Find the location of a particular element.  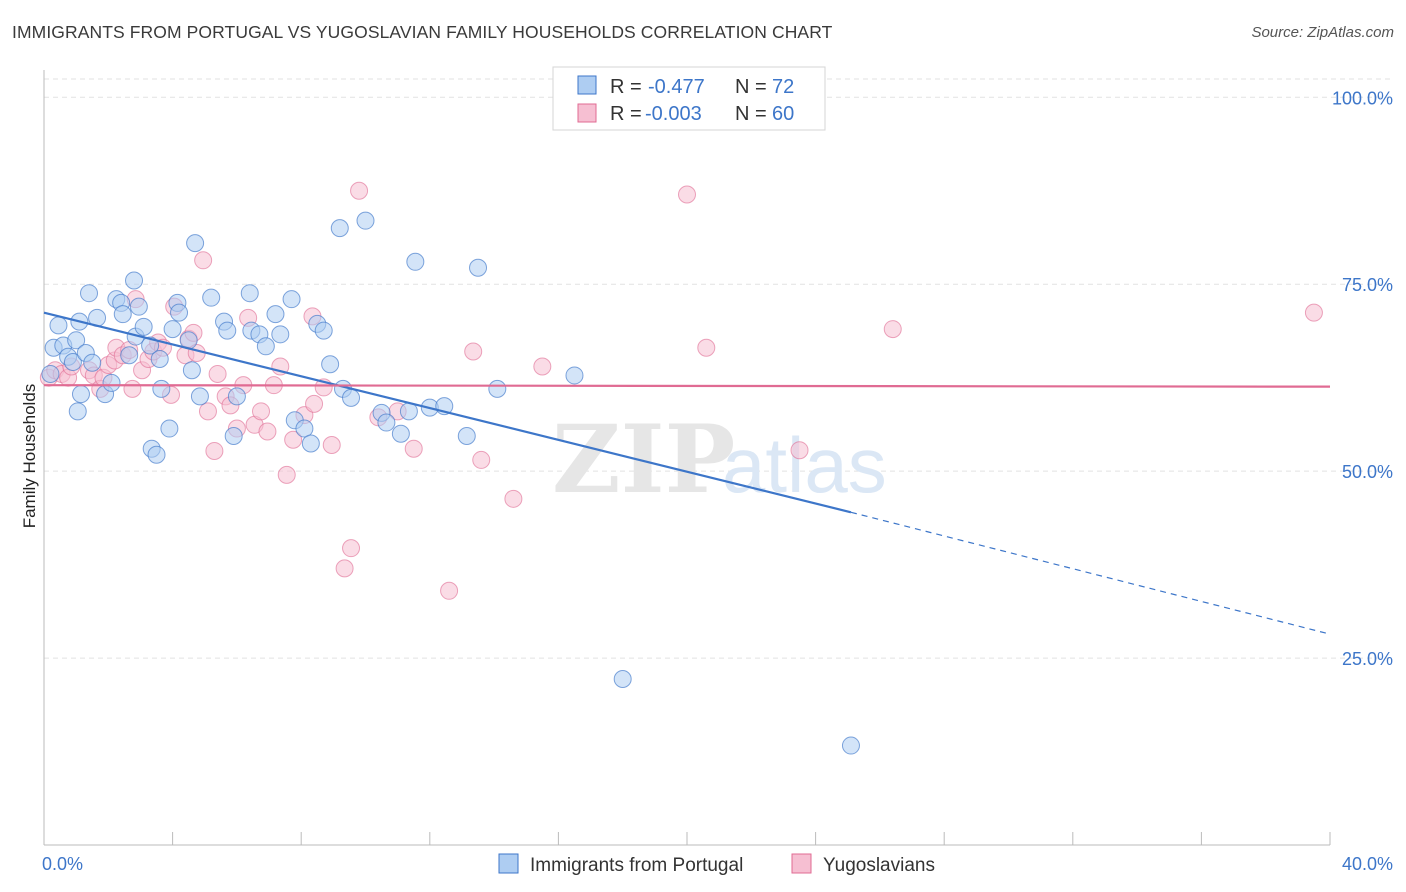

x-tick-label: 0.0% is located at coordinates (62, 864).